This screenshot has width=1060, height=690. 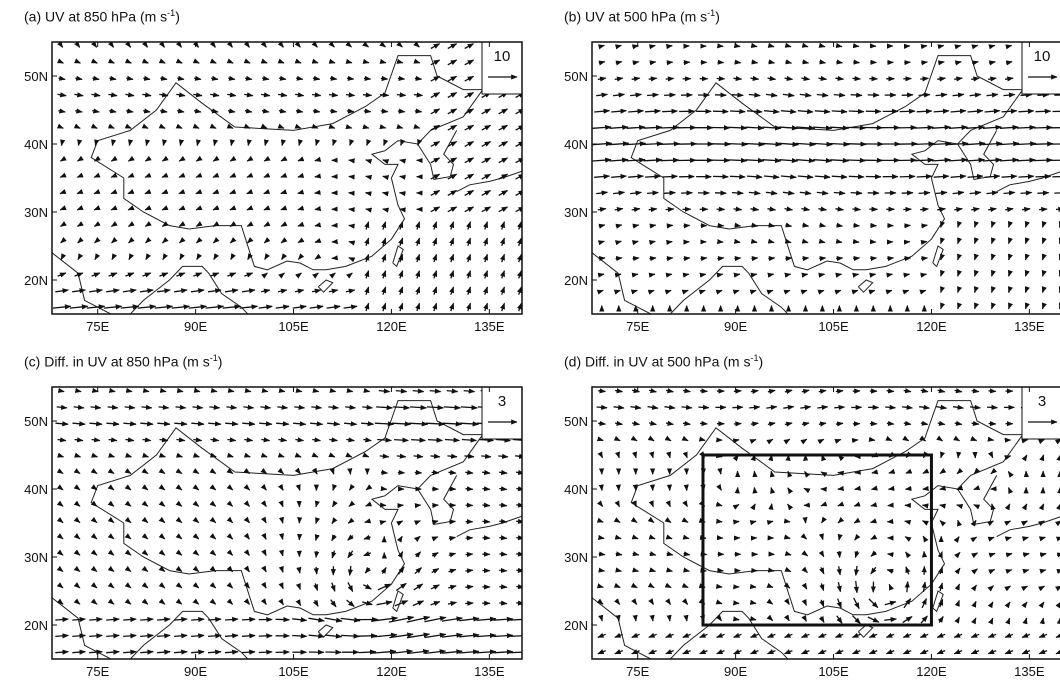 What do you see at coordinates (502, 401) in the screenshot?
I see `reference-vector-label: 3` at bounding box center [502, 401].